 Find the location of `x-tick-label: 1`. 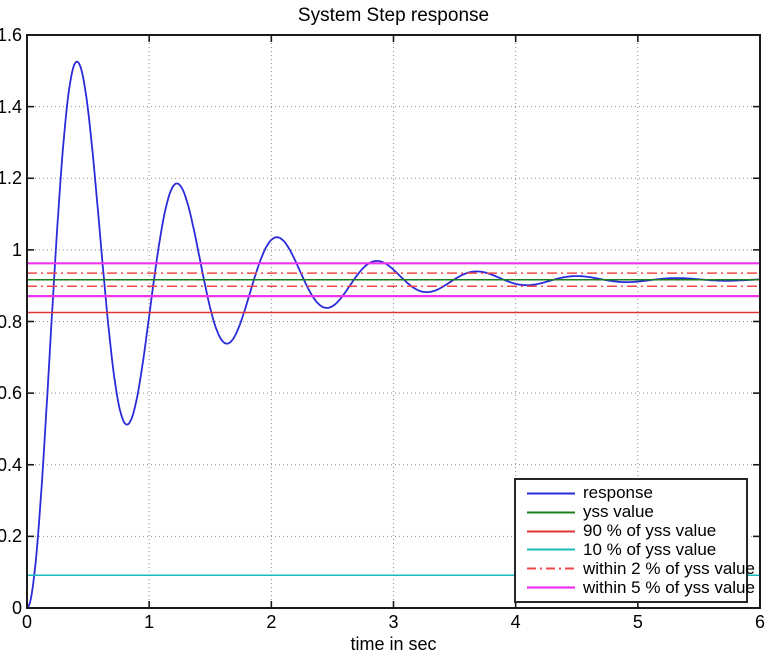

x-tick-label: 1 is located at coordinates (149, 622).